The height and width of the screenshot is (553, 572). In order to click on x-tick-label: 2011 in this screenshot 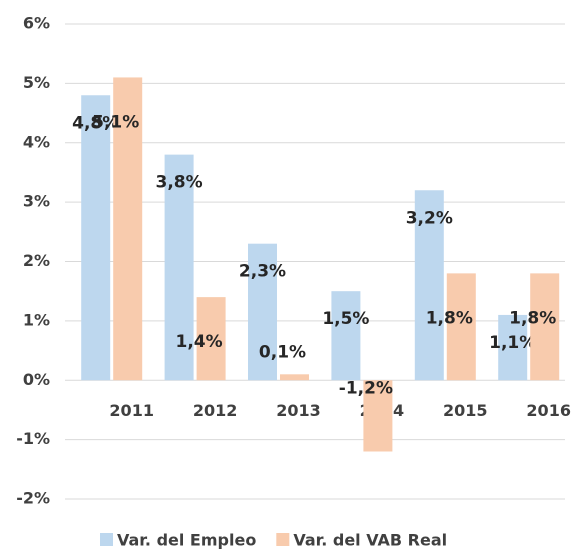, I will do `click(131, 410)`.